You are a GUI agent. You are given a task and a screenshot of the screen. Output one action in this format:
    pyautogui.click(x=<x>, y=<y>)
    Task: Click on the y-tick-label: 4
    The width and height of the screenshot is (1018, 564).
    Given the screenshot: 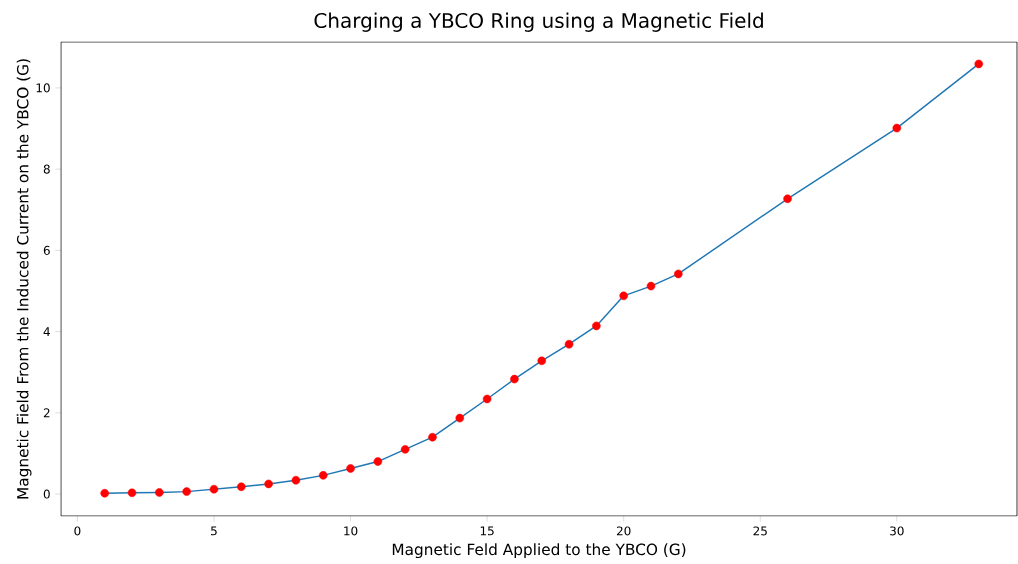 What is the action you would take?
    pyautogui.click(x=46, y=331)
    